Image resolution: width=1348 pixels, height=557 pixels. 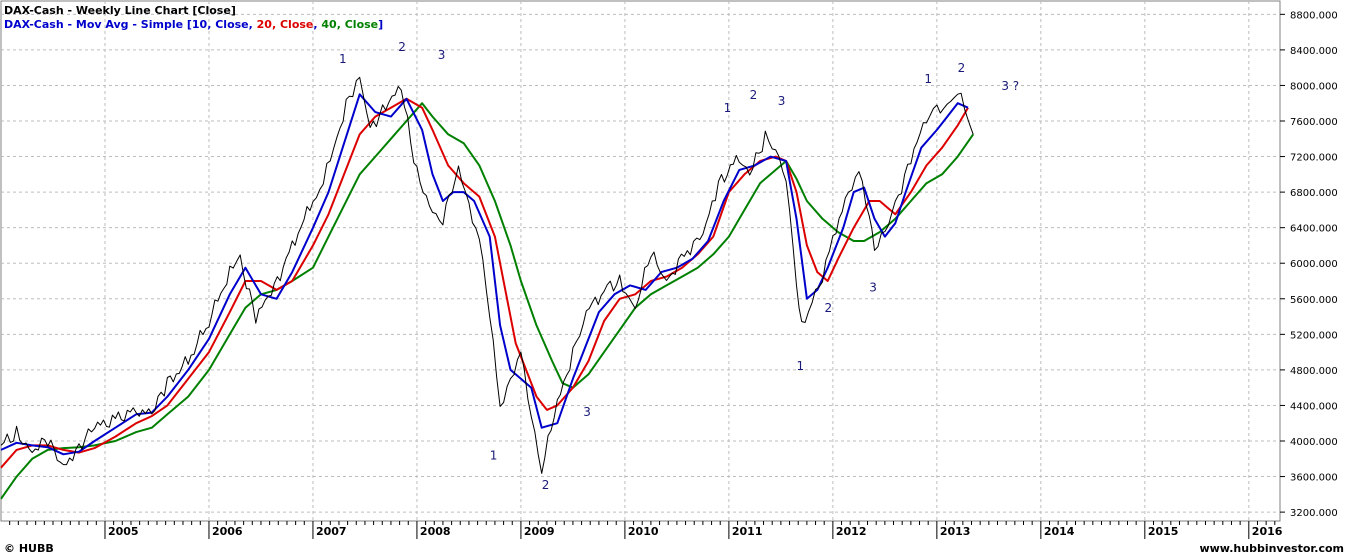 I want to click on x-tick-label: 2005, so click(x=123, y=531).